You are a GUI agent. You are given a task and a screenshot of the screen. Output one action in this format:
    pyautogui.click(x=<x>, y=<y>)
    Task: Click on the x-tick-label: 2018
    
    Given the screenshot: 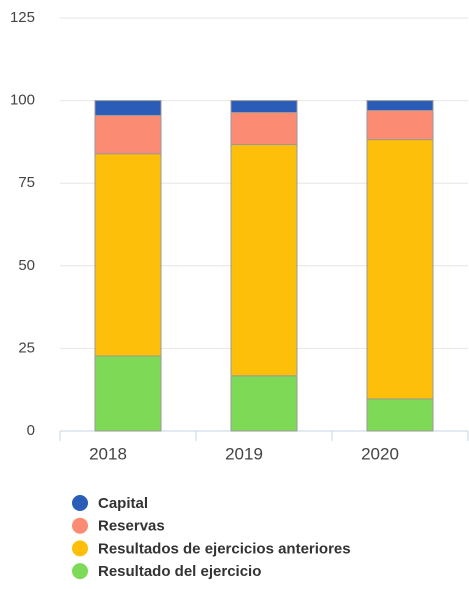 What is the action you would take?
    pyautogui.click(x=108, y=453)
    